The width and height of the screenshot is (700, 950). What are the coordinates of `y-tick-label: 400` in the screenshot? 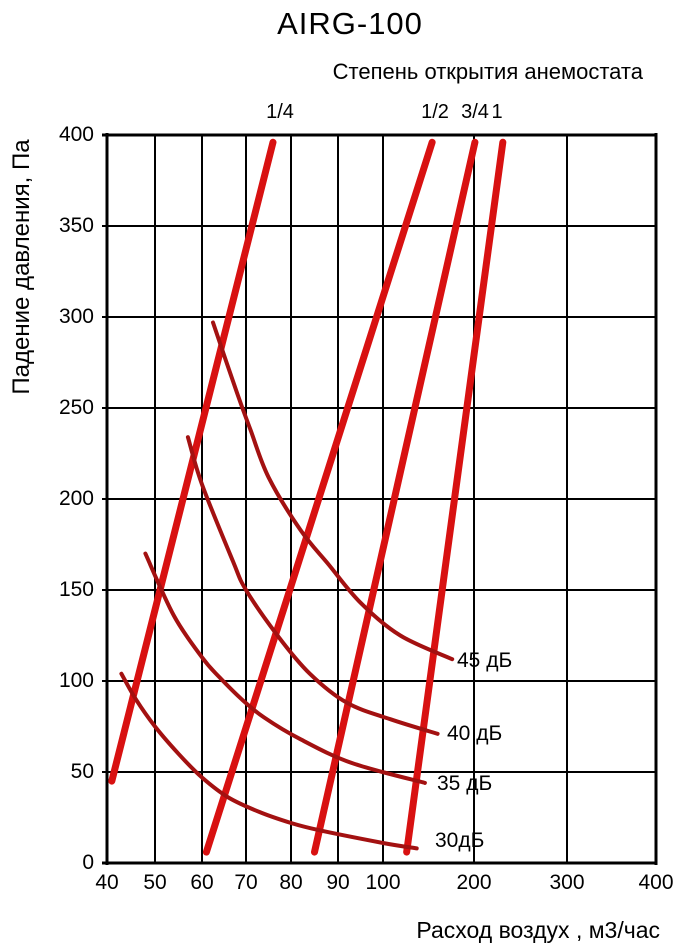 It's located at (76, 134).